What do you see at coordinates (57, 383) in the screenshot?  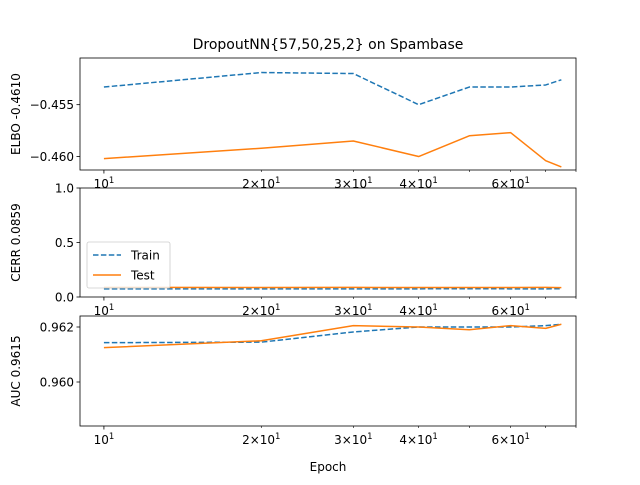 I see `y-tick-label-3-0: 0.960` at bounding box center [57, 383].